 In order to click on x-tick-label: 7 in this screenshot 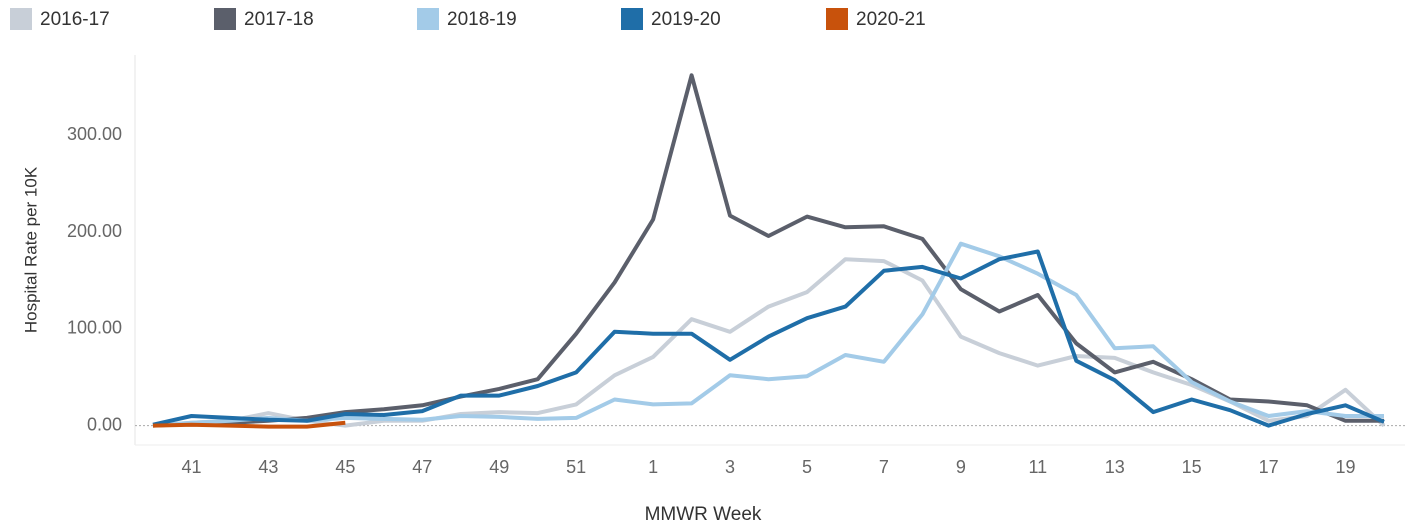, I will do `click(884, 467)`.